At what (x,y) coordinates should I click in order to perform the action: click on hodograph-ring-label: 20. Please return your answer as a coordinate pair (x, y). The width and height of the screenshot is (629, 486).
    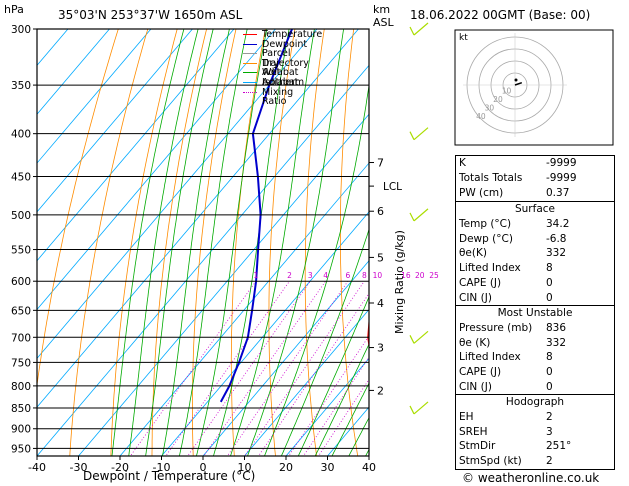
    Looking at the image, I should click on (498, 99).